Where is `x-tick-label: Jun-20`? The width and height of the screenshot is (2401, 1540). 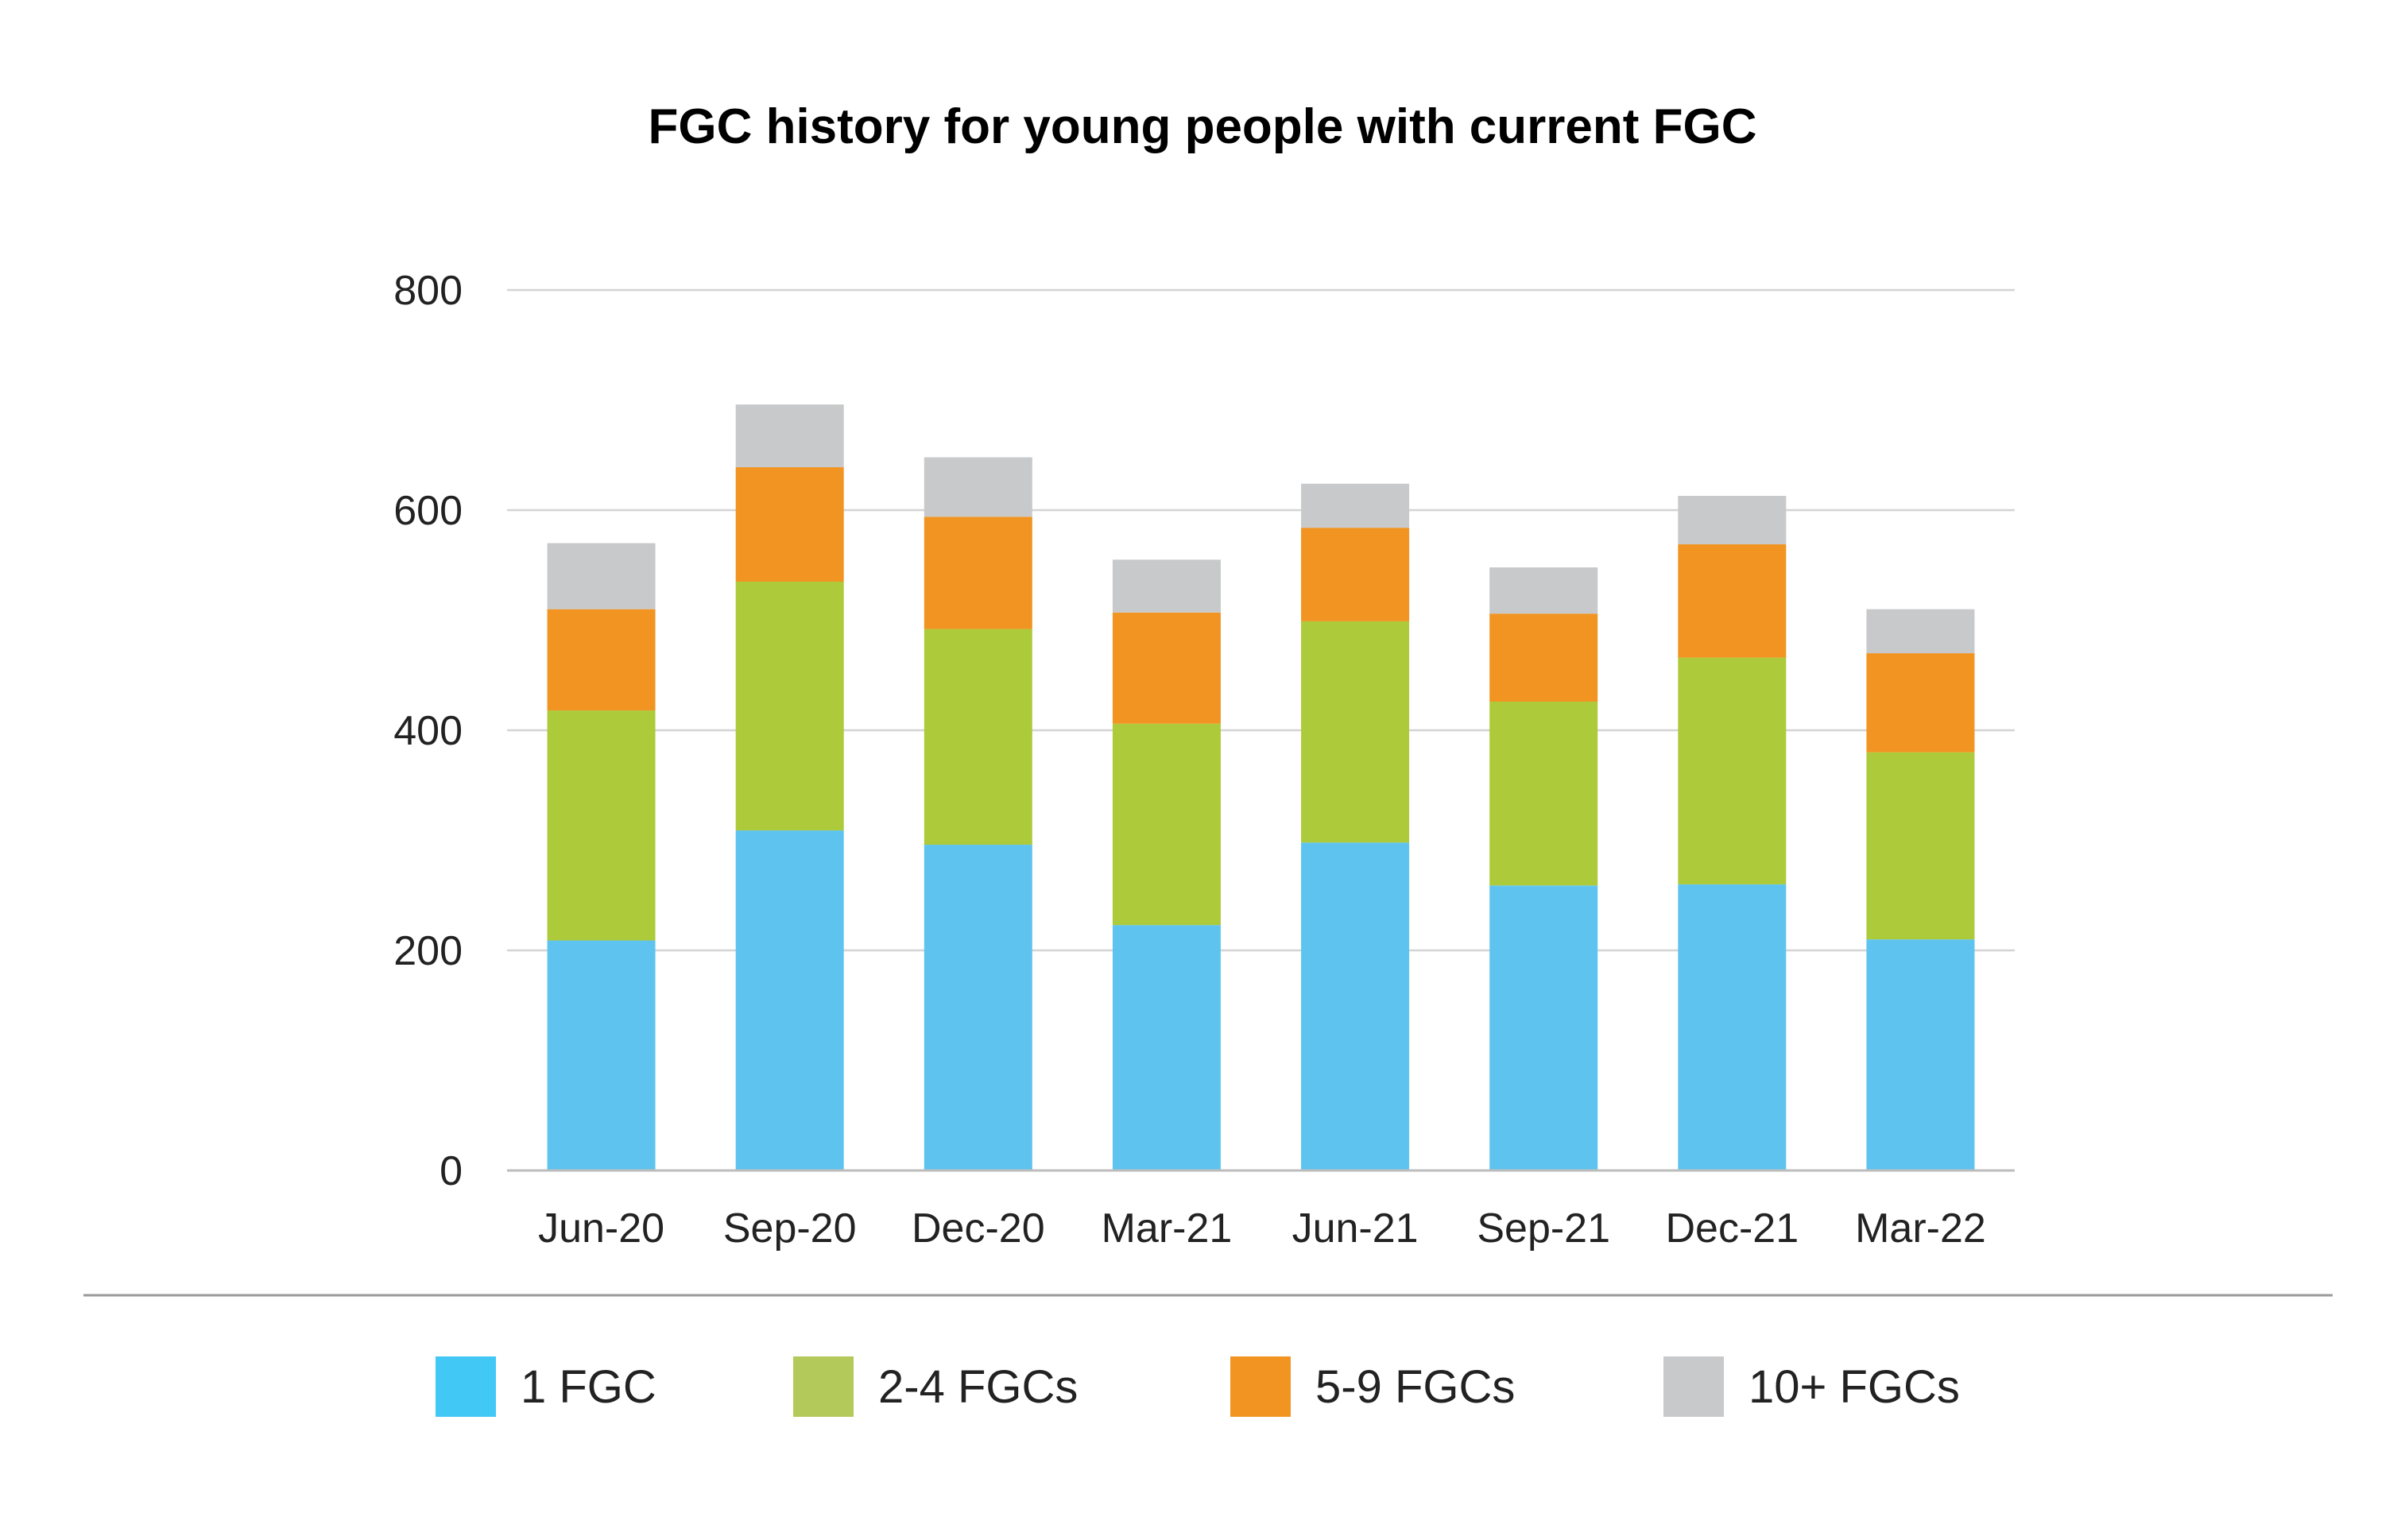 x-tick-label: Jun-20 is located at coordinates (601, 1228).